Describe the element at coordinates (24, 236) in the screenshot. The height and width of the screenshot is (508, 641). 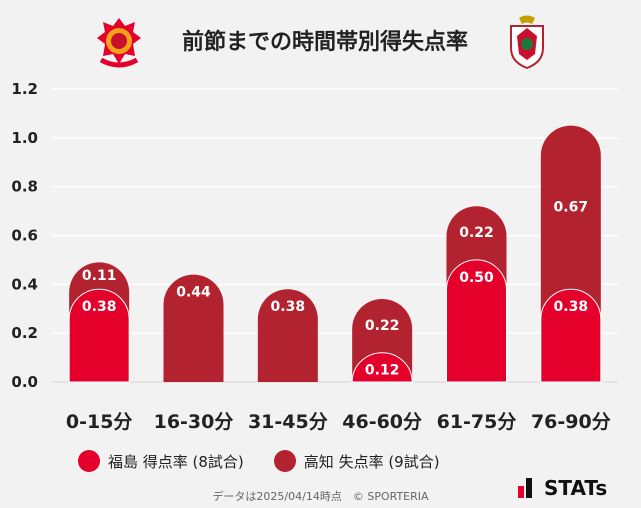
I see `y-tick-label: 0.6` at that location.